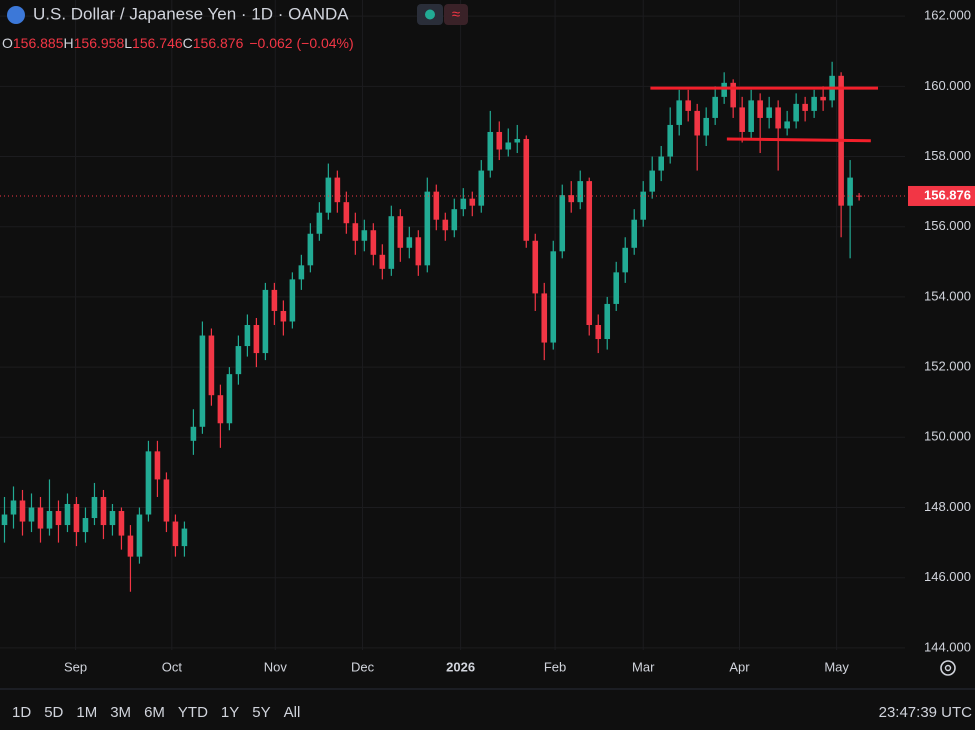 The image size is (975, 730). What do you see at coordinates (460, 666) in the screenshot?
I see `x-tick-label: 2026` at bounding box center [460, 666].